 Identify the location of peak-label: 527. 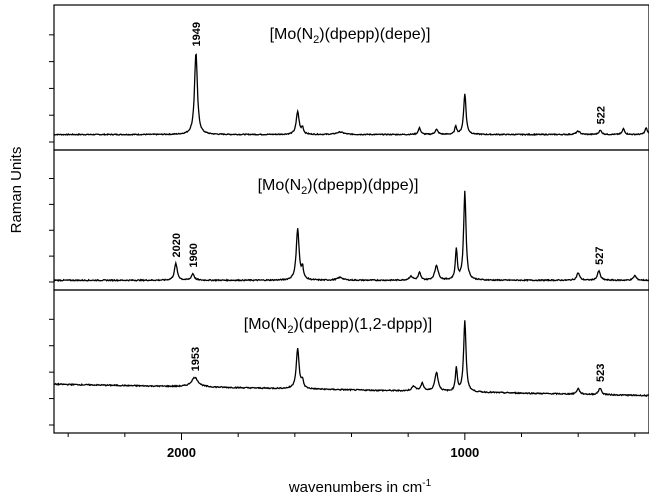
(600, 256).